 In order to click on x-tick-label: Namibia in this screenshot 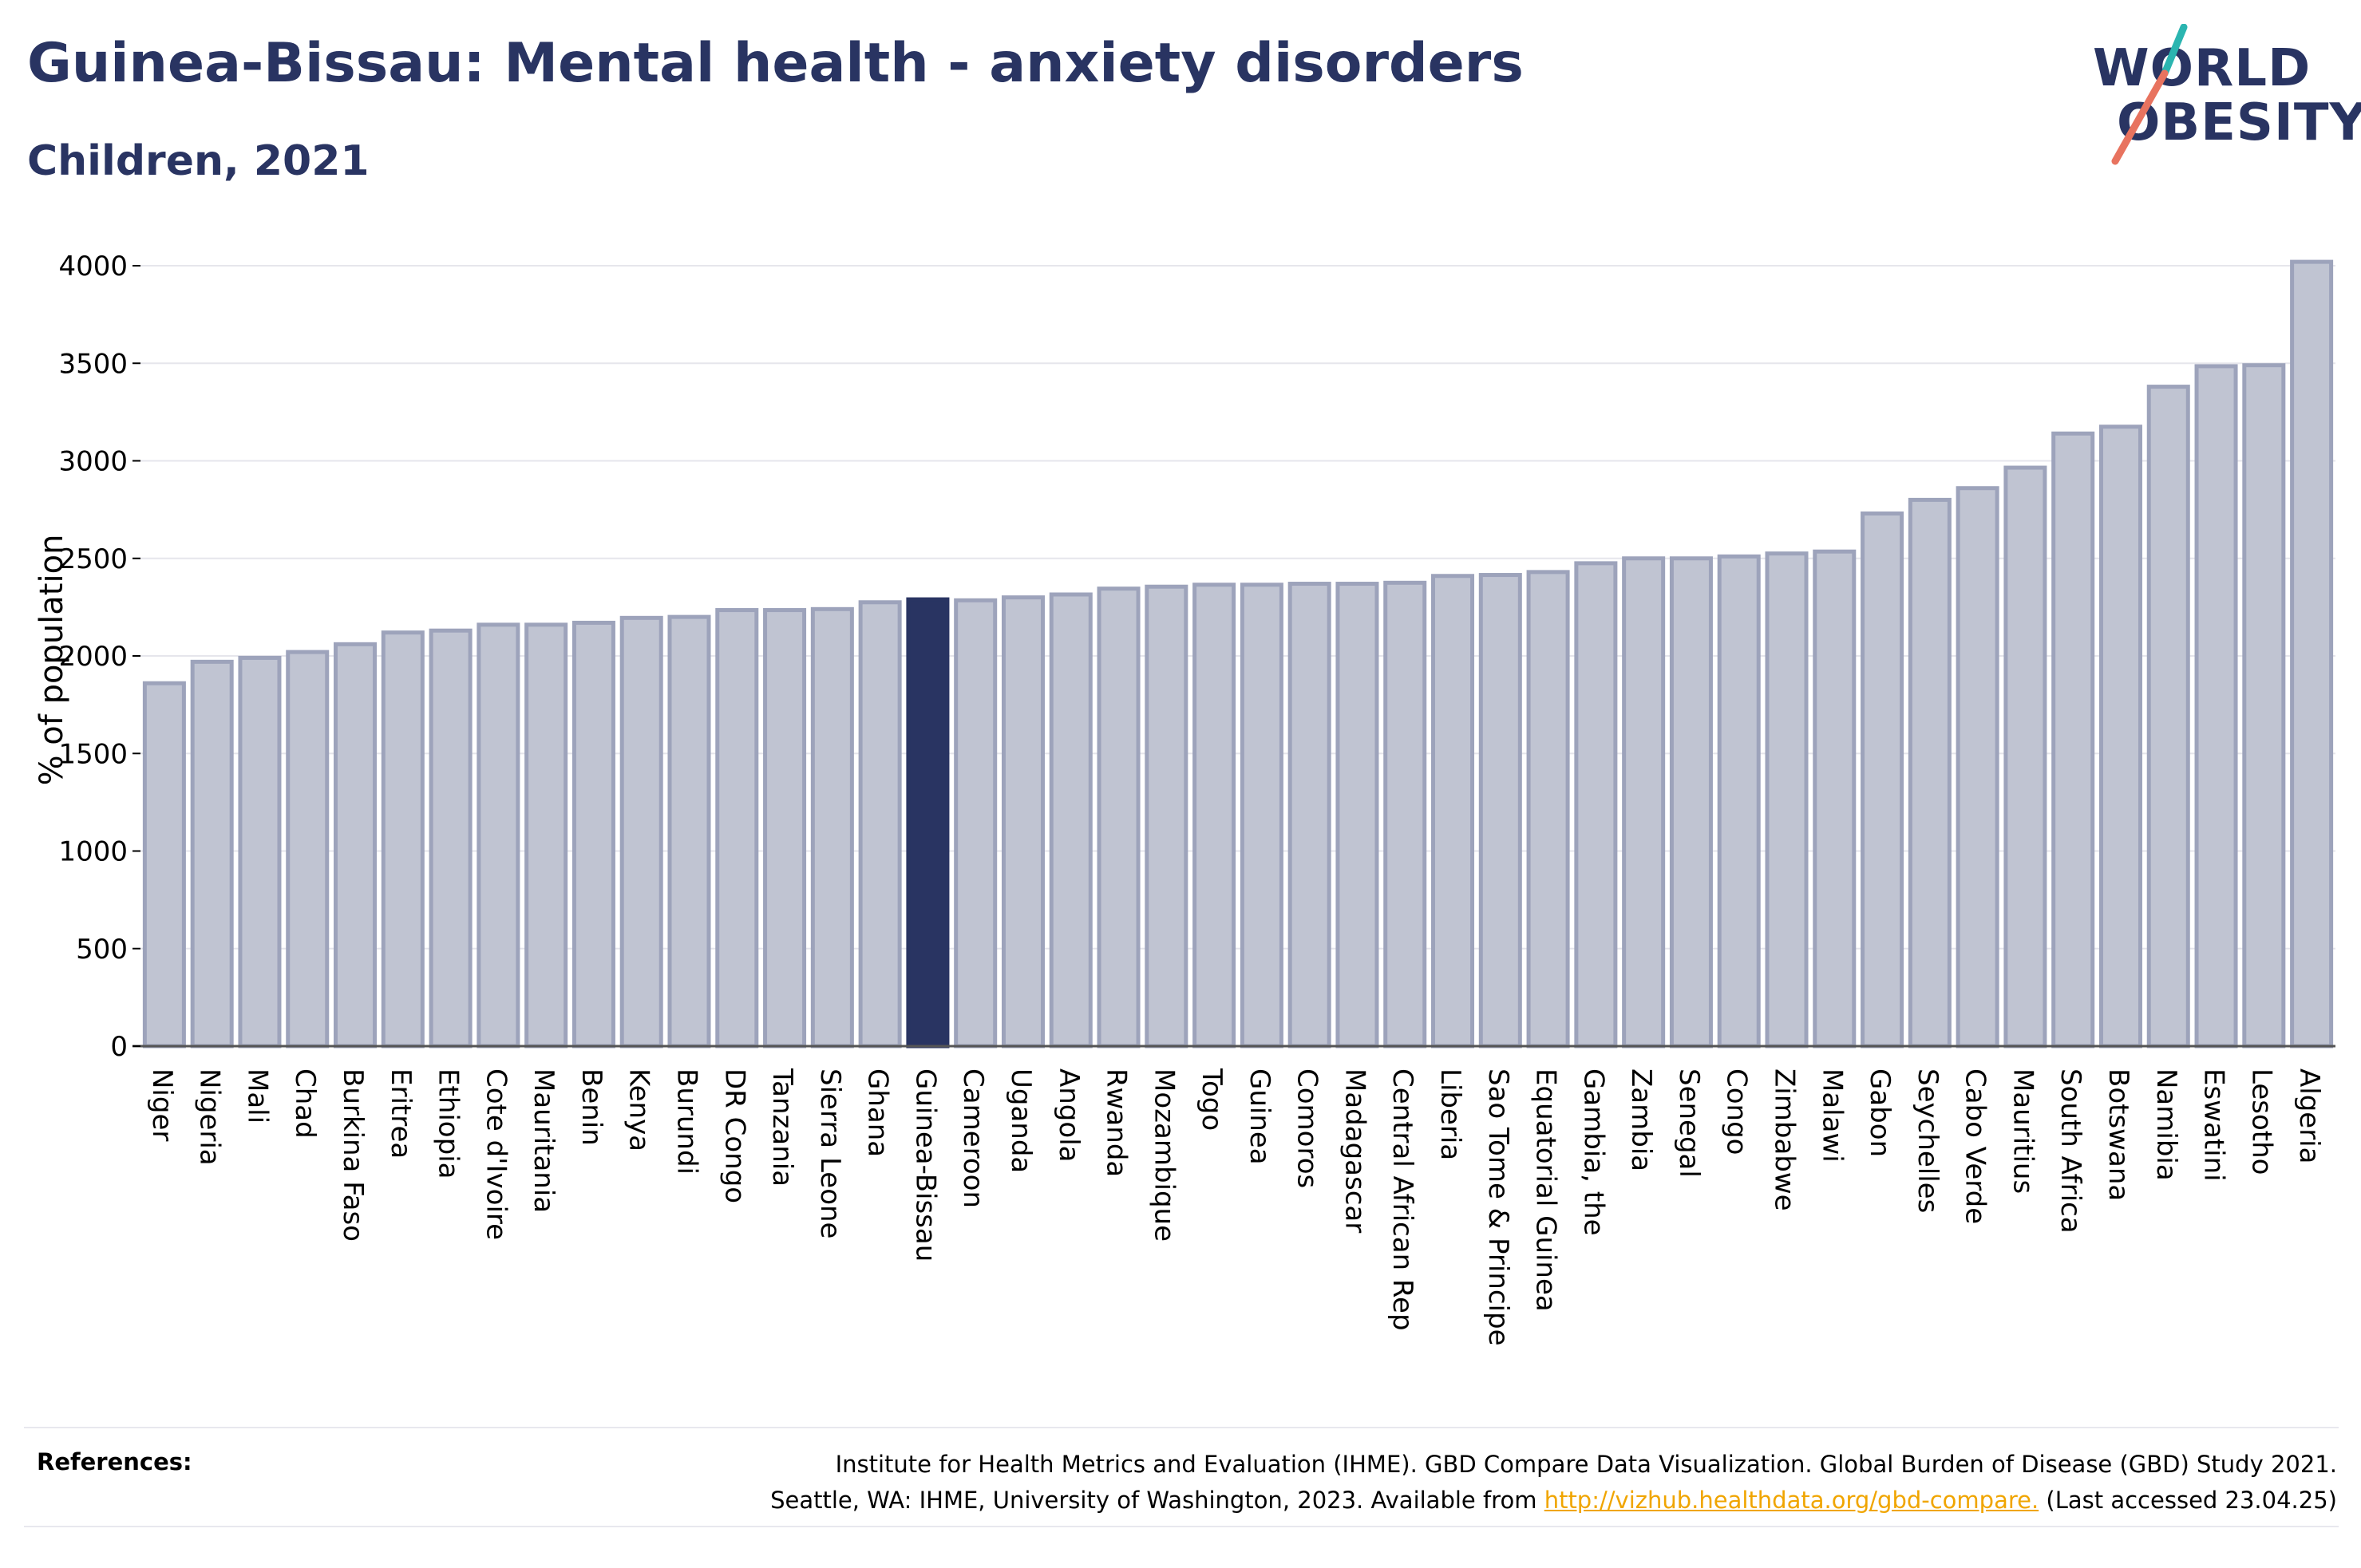, I will do `click(2166, 1124)`.